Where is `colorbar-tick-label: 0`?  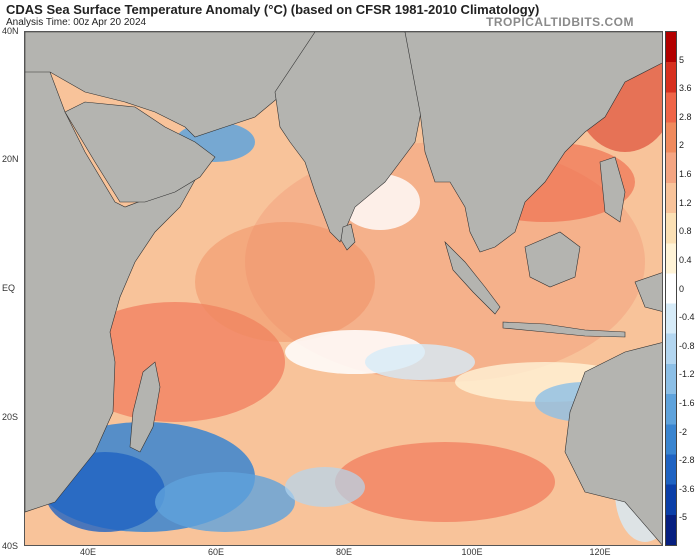
colorbar-tick-label: 0 is located at coordinates (682, 288).